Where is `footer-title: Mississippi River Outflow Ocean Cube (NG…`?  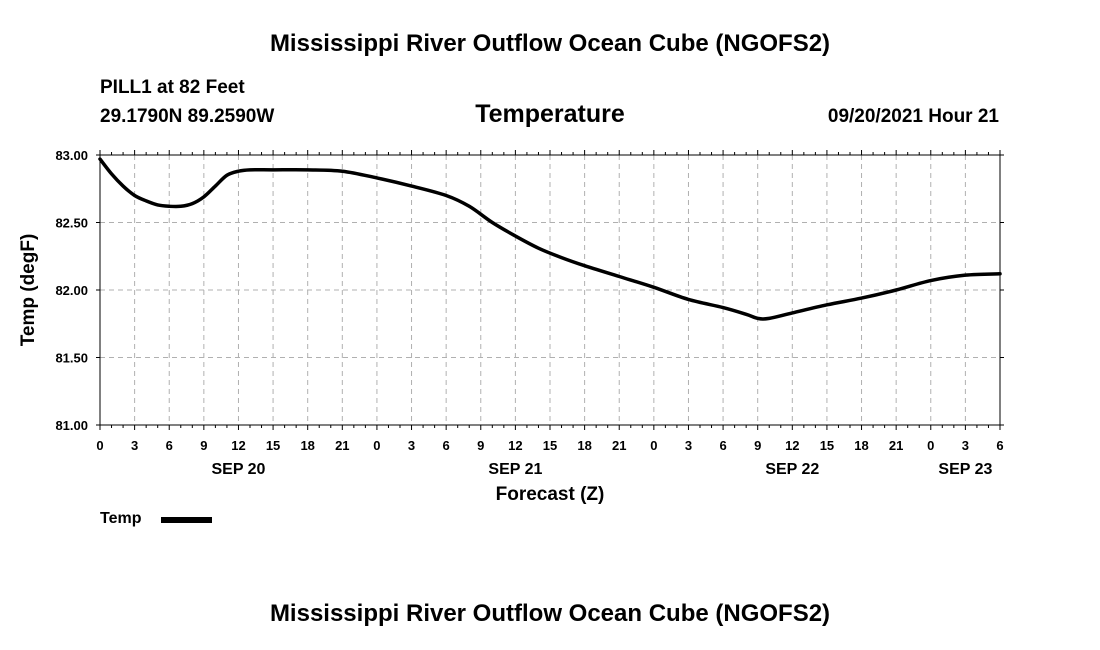 footer-title: Mississippi River Outflow Ocean Cube (NG… is located at coordinates (550, 613).